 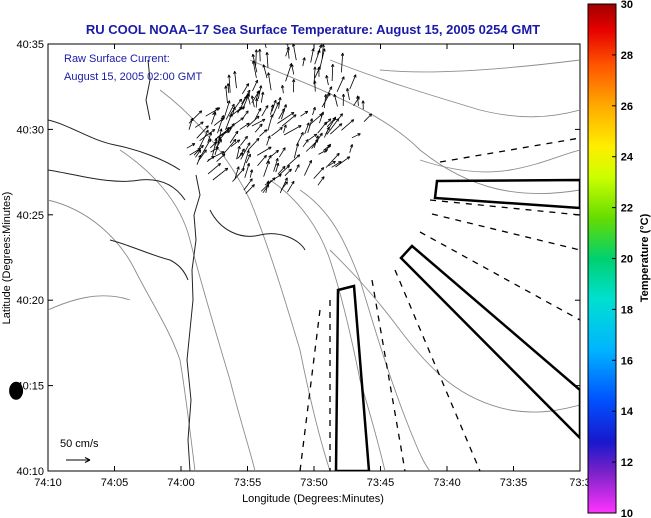 I want to click on x-tick-label: 74:10, so click(x=48, y=483).